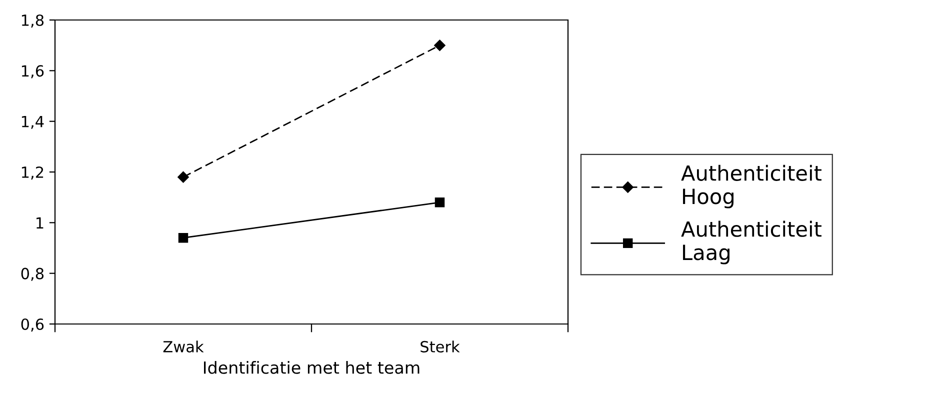  I want to click on y-tick-label: 0,8, so click(32, 274).